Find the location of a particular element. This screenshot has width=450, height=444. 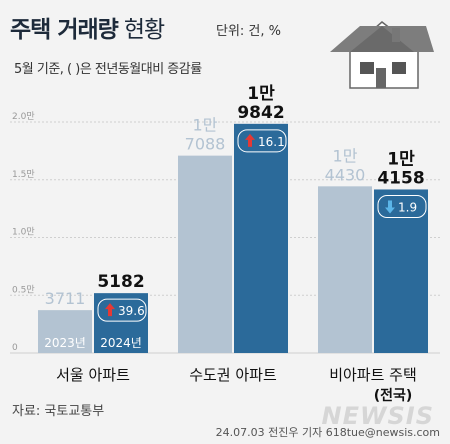

category-label: 비아파트 주택 is located at coordinates (373, 375).